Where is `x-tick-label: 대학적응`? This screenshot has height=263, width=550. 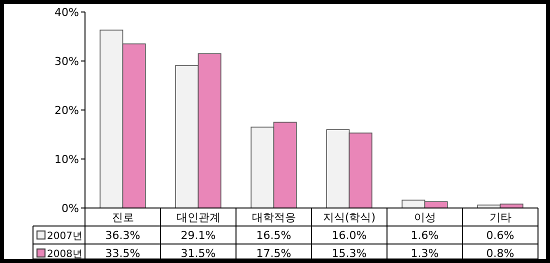
x-tick-label: 대학적응 is located at coordinates (274, 217).